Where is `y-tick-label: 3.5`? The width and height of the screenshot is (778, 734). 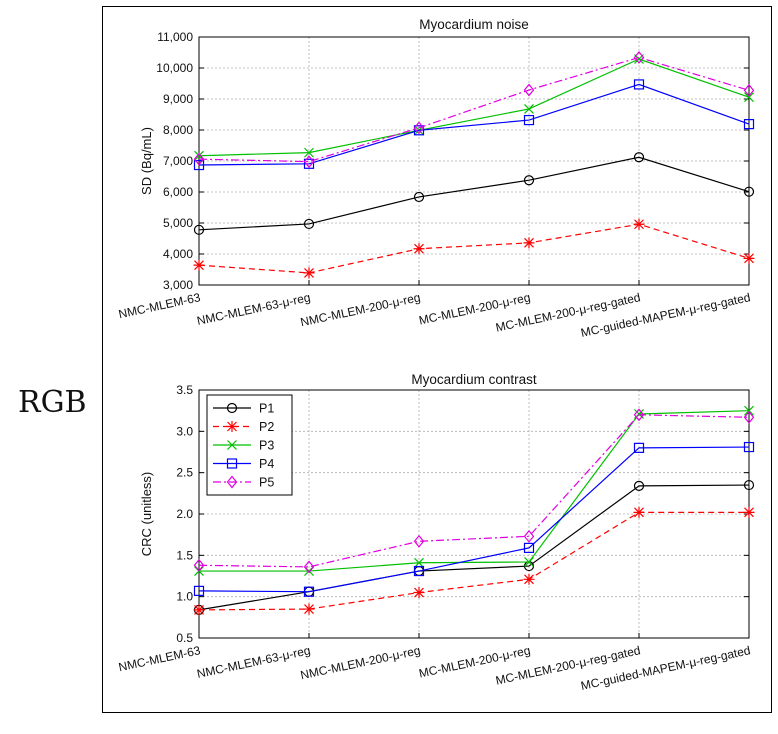
y-tick-label: 3.5 is located at coordinates (184, 390).